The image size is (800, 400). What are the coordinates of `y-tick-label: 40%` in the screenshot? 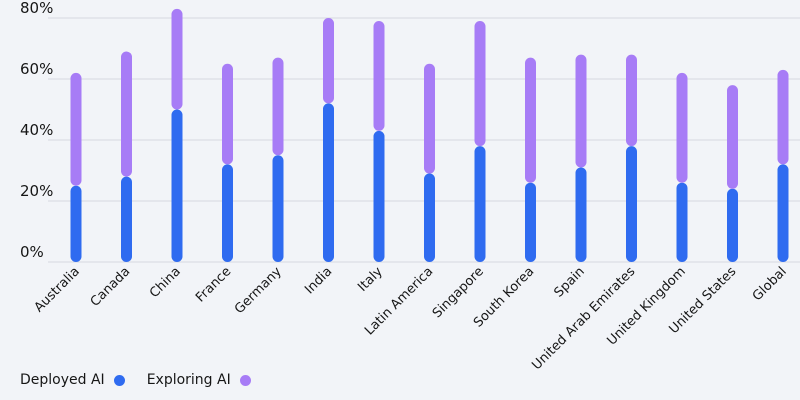 It's located at (36, 130).